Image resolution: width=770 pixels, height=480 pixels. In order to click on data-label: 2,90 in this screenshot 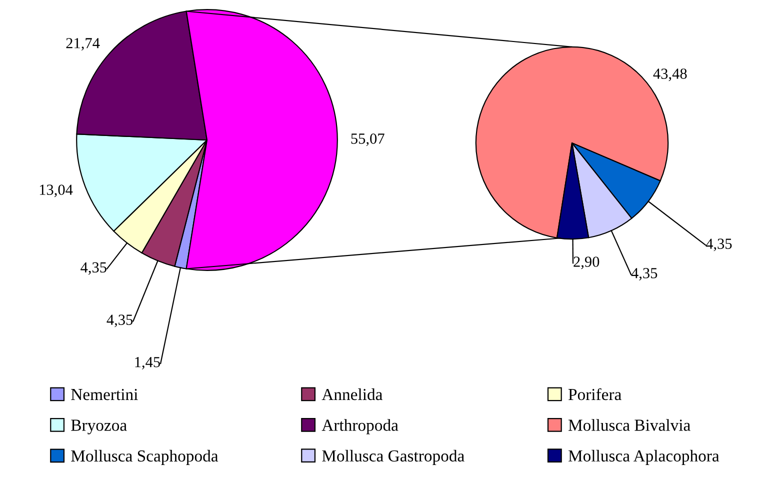, I will do `click(587, 263)`.